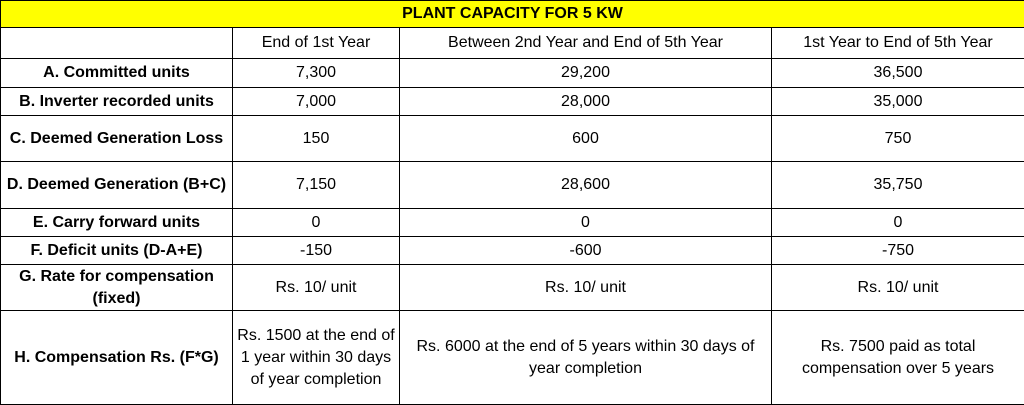 The width and height of the screenshot is (1024, 405). What do you see at coordinates (586, 73) in the screenshot?
I see `table-cell: 29,200` at bounding box center [586, 73].